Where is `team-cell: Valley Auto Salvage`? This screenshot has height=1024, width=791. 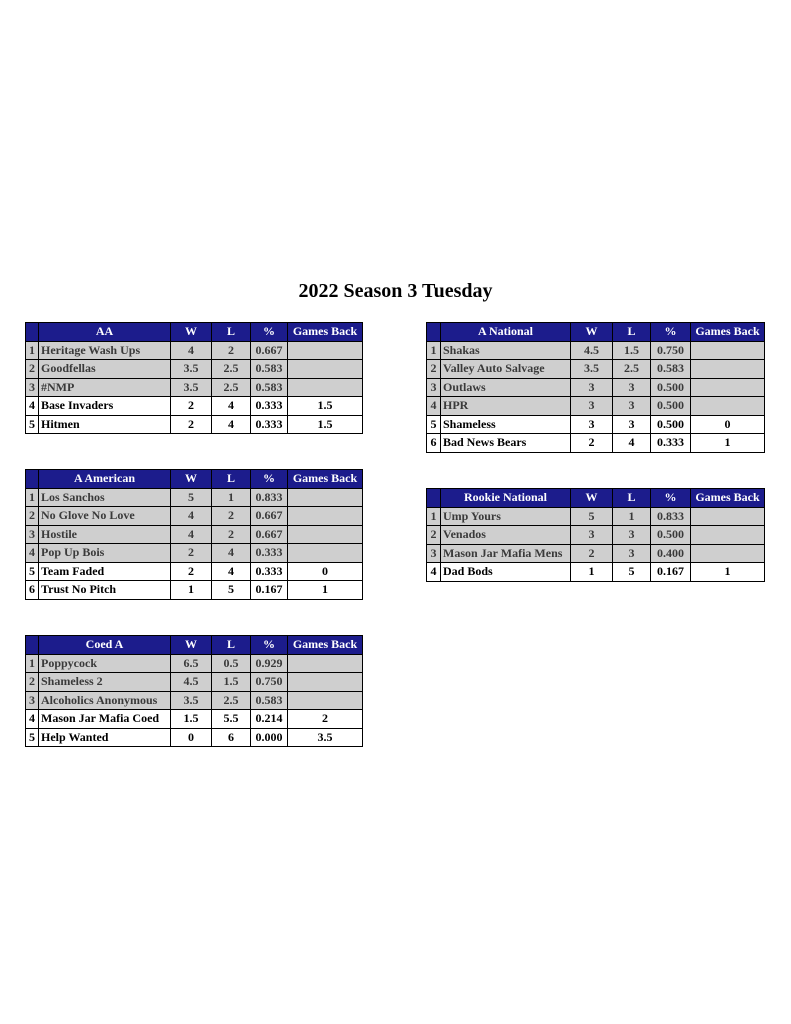 team-cell: Valley Auto Salvage is located at coordinates (505, 369).